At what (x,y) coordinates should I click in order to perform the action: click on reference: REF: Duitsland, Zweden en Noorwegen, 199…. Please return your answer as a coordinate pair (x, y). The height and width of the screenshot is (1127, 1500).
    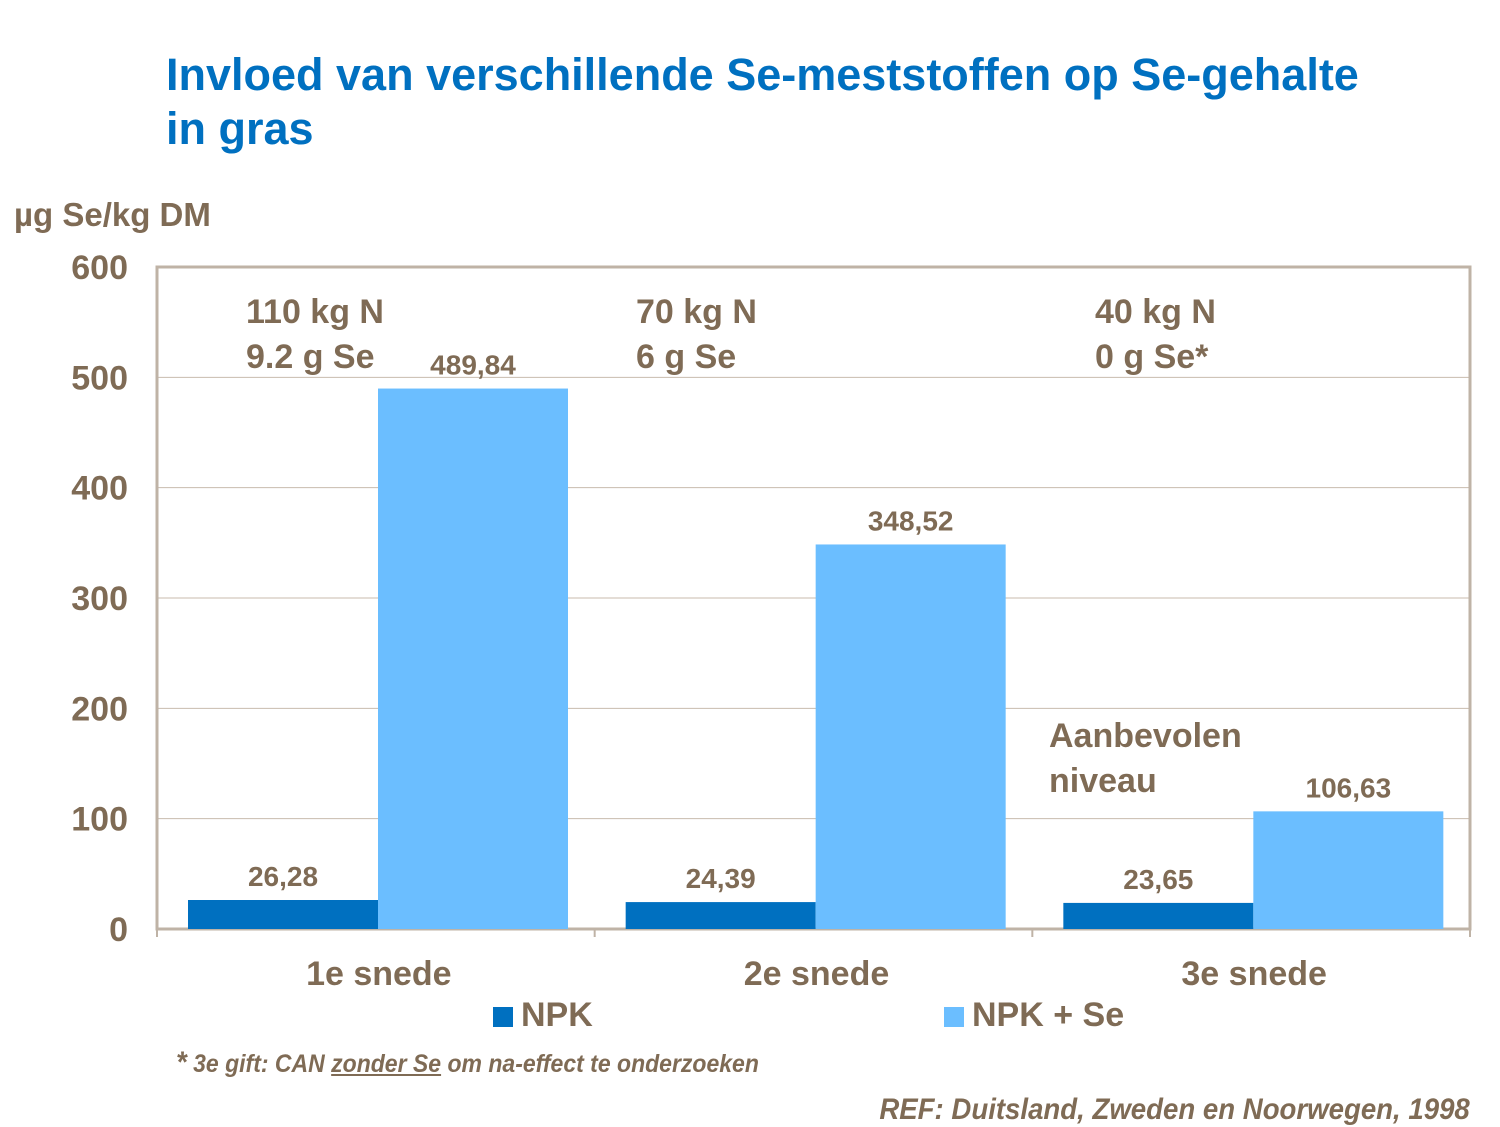
    Looking at the image, I should click on (1174, 1109).